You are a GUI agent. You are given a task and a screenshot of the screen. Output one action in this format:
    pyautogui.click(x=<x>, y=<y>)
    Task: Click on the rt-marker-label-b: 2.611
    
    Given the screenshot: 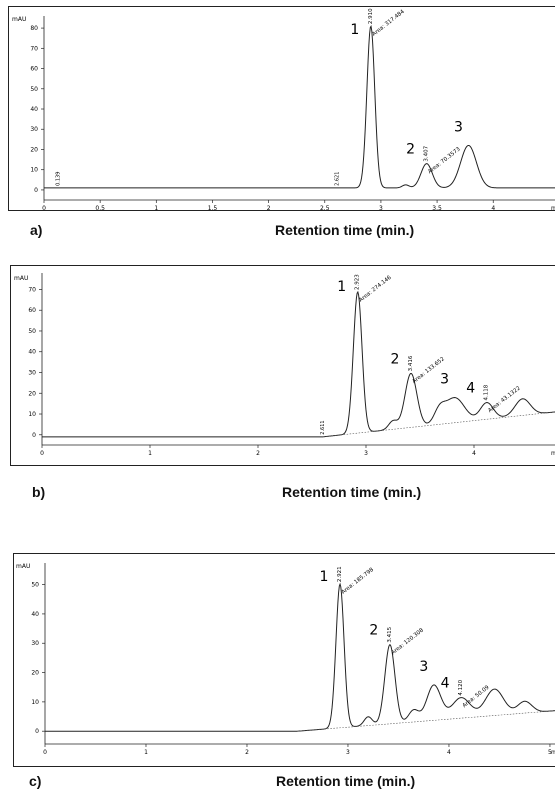 What is the action you would take?
    pyautogui.click(x=323, y=427)
    